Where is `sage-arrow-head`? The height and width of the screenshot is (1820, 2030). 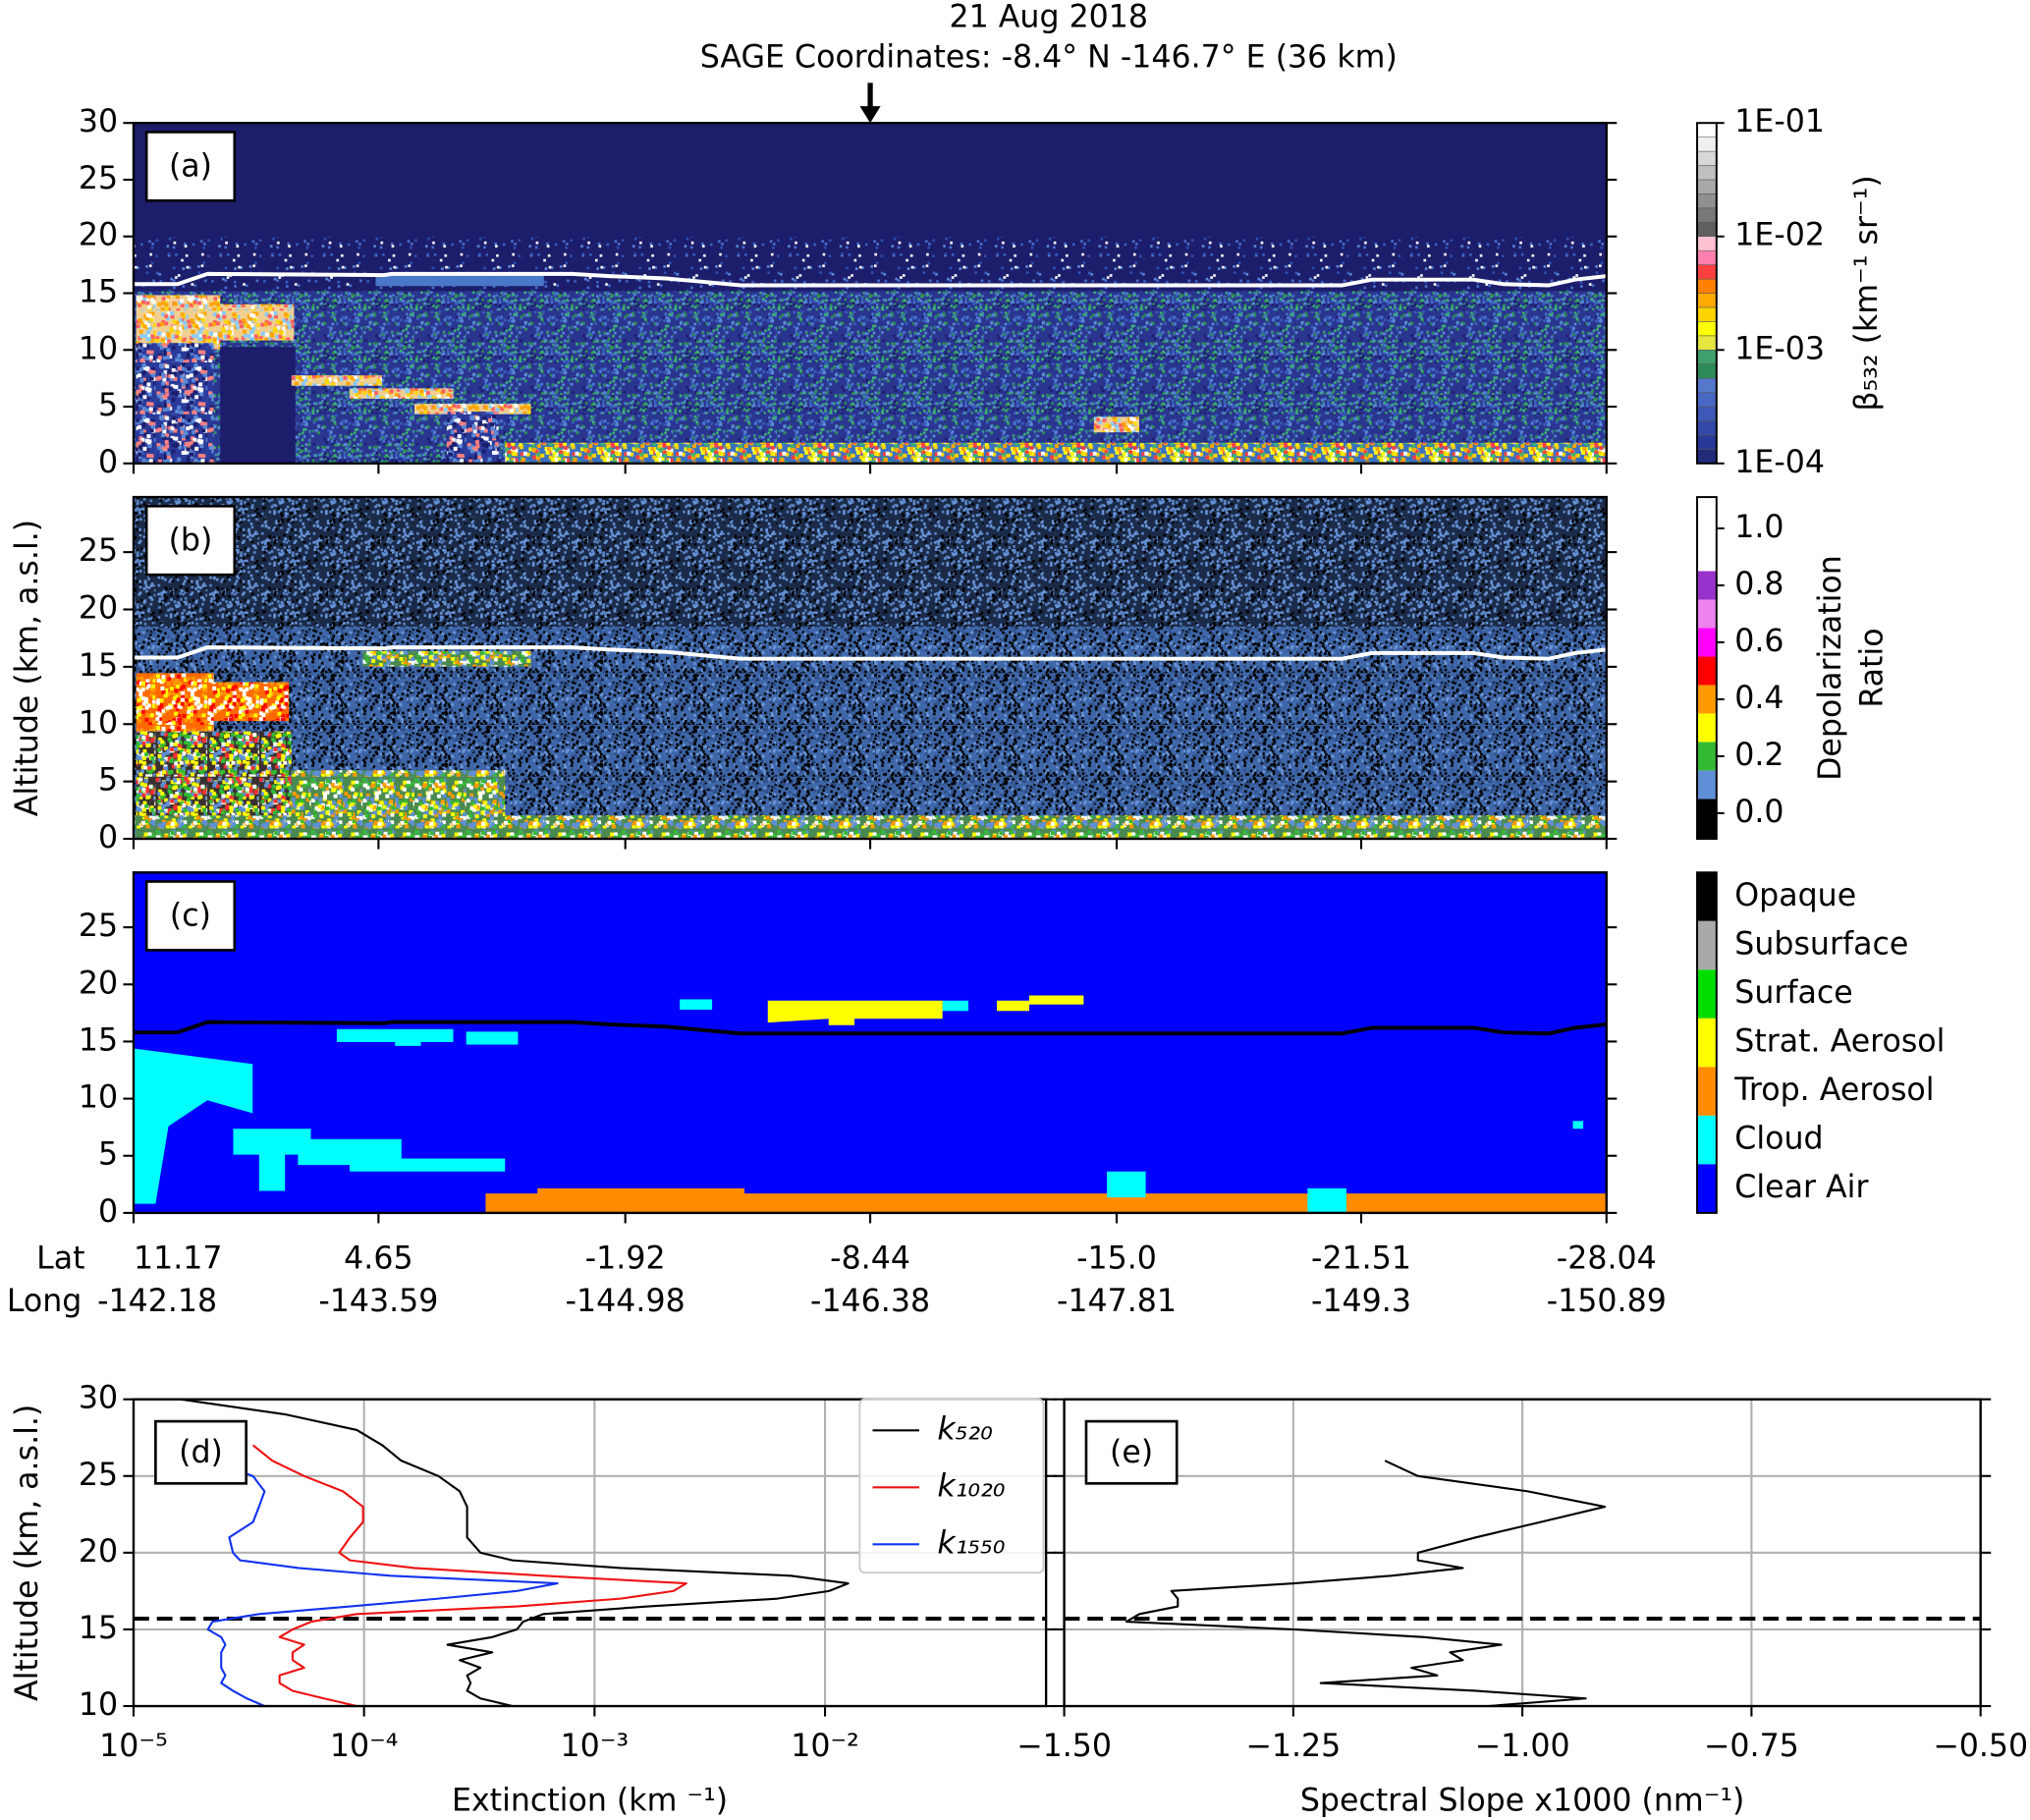
sage-arrow-head is located at coordinates (870, 115).